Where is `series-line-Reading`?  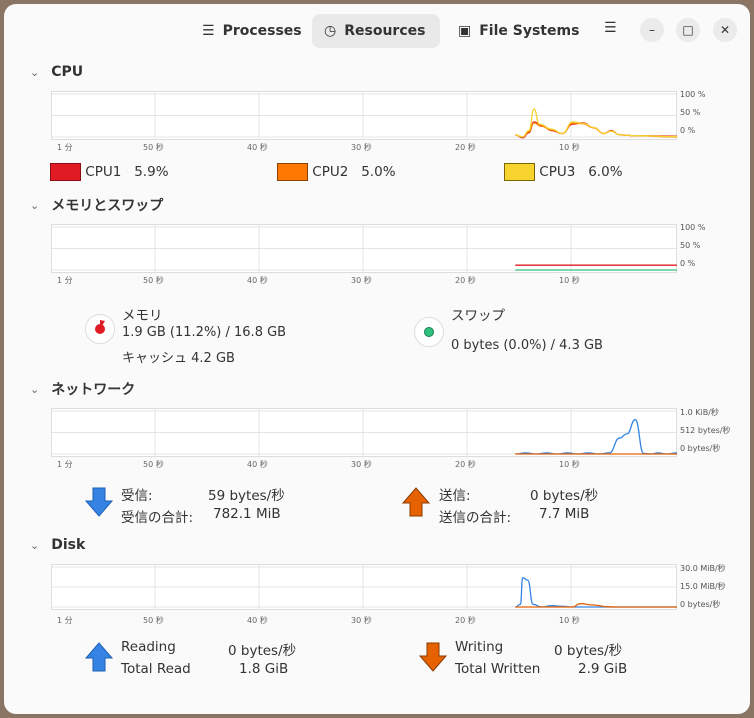
series-line-Reading is located at coordinates (596, 592).